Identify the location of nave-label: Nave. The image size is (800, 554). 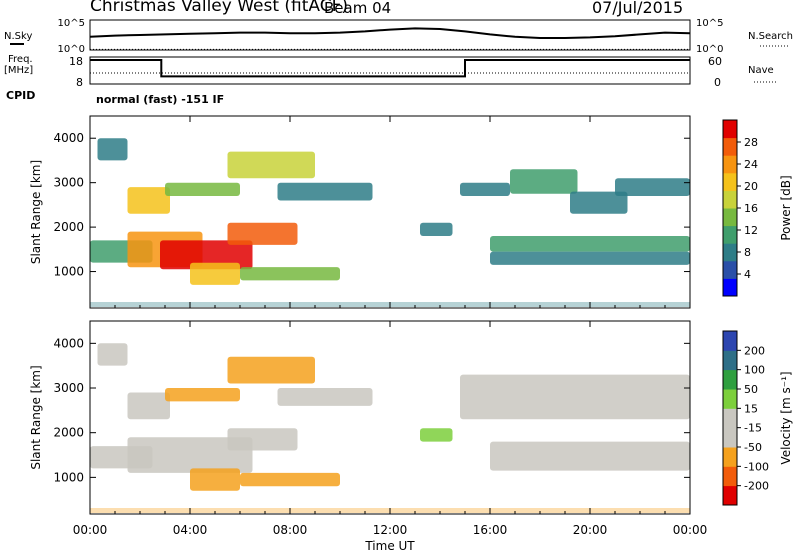
(761, 70).